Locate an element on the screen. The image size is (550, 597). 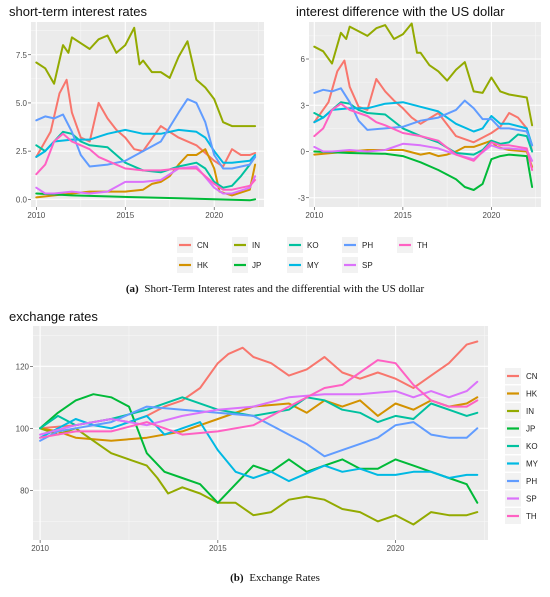
y-tick-label: 0 is located at coordinates (303, 152).